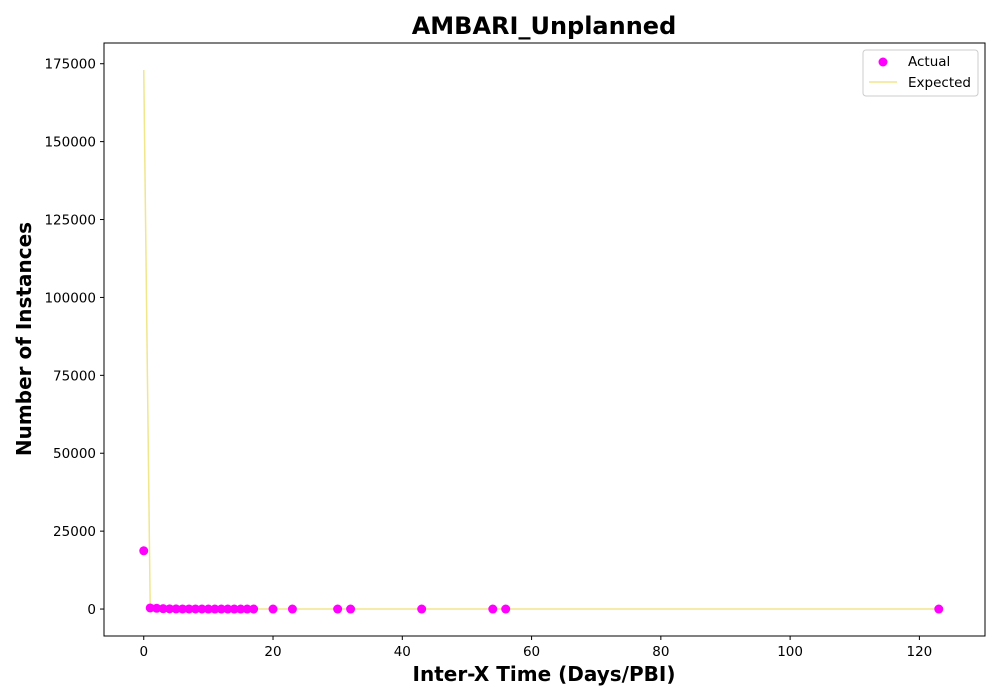 The height and width of the screenshot is (700, 1000). I want to click on x-tick-label: 20, so click(272, 652).